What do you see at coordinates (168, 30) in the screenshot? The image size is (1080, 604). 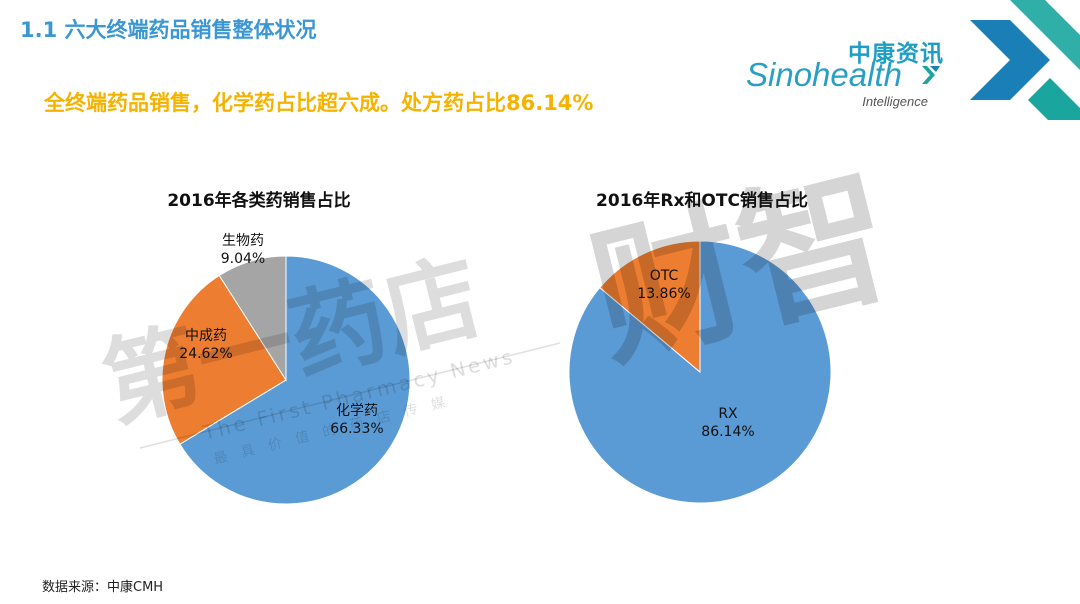 I see `page-title: 1.1 六大终端药品销售整体状况` at bounding box center [168, 30].